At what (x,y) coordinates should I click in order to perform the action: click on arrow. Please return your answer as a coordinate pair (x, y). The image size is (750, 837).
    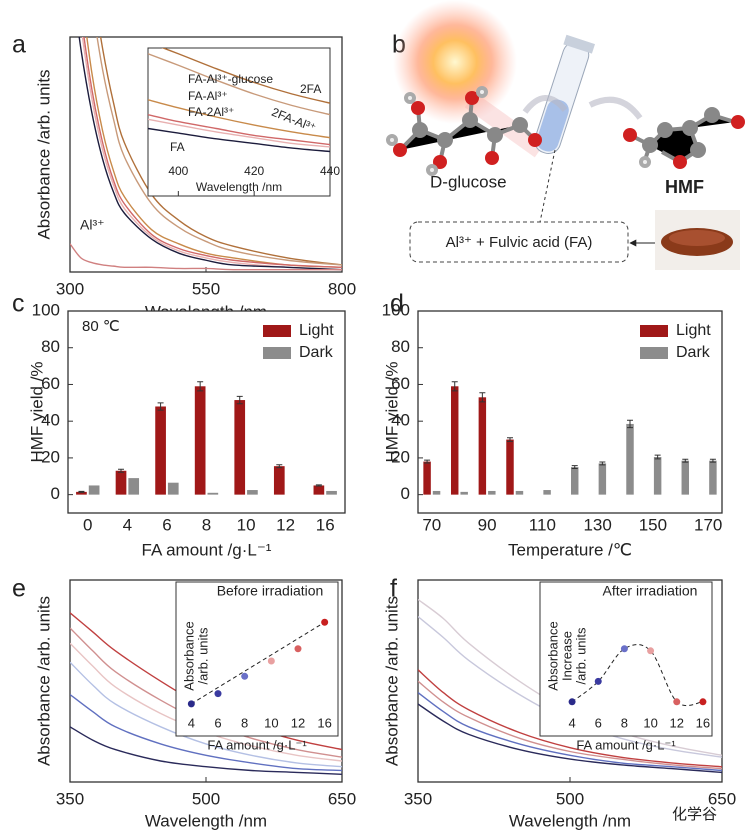
    Looking at the image, I should click on (545, 104).